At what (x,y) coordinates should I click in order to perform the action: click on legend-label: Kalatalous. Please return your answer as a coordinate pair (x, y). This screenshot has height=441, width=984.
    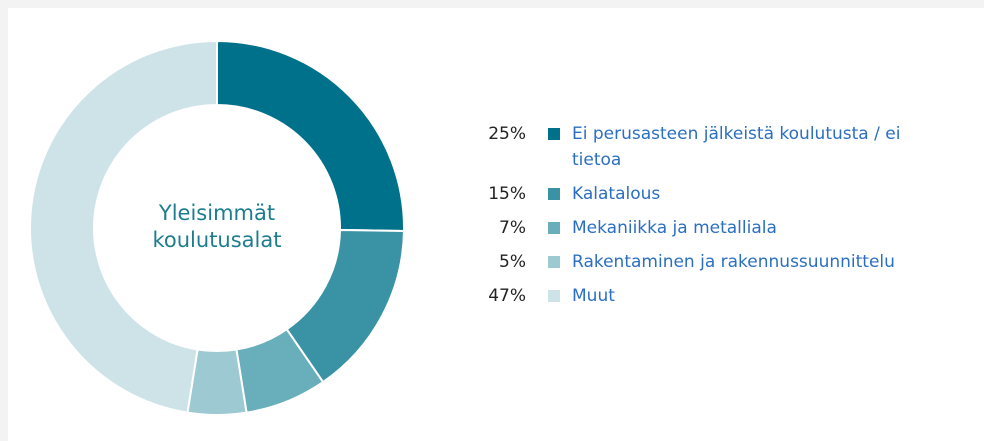
    Looking at the image, I should click on (616, 194).